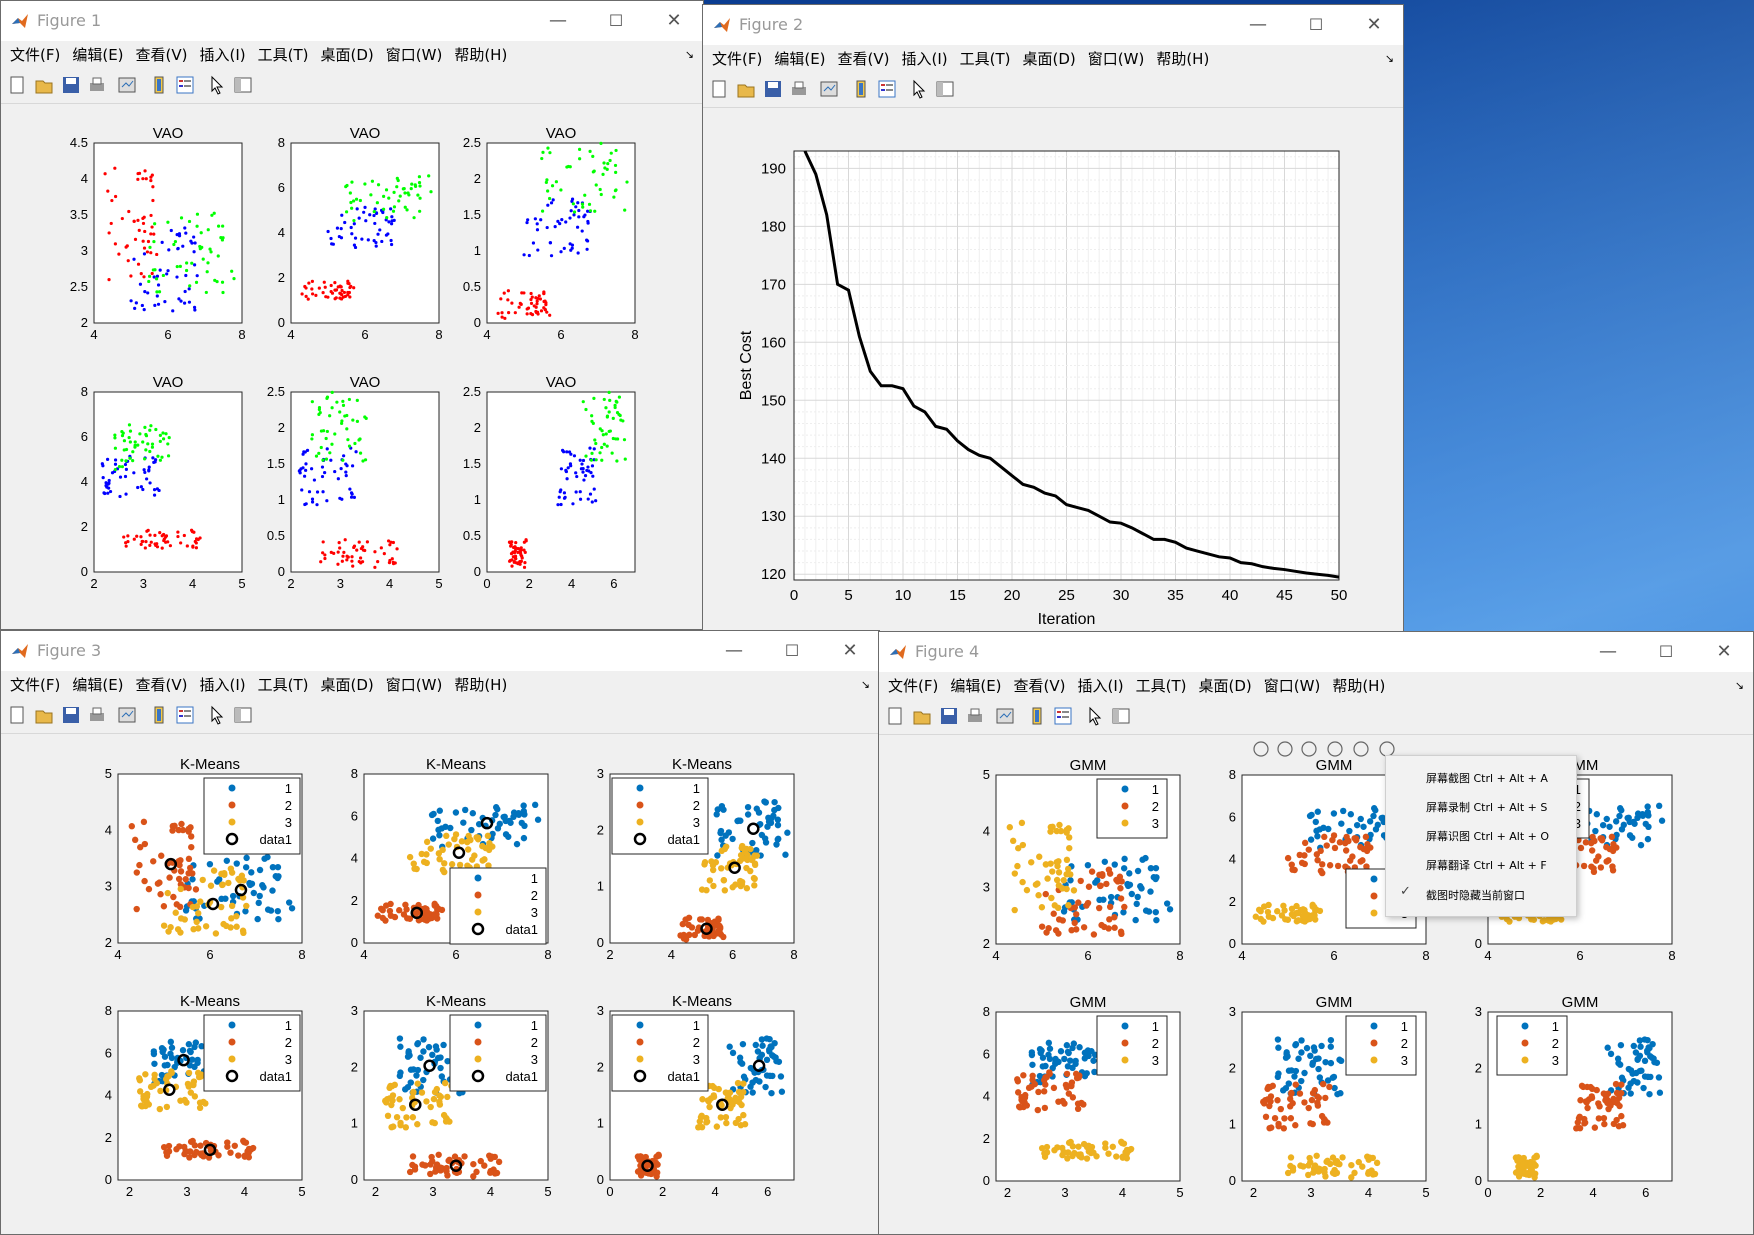  Describe the element at coordinates (1053, 25) in the screenshot. I see `title-bar: Figure 2 — ☐ ✕` at that location.